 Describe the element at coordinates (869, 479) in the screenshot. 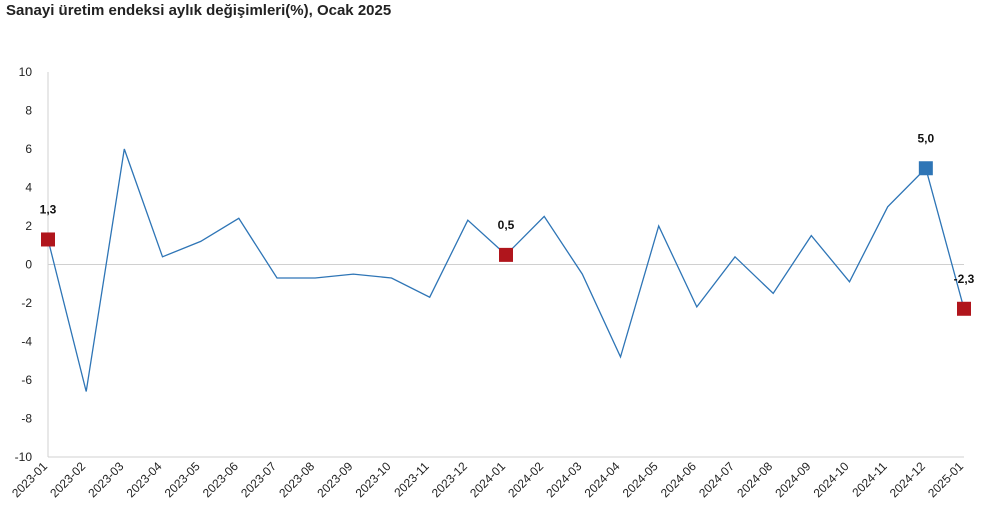

I see `x-tick-label: 2024-11` at that location.